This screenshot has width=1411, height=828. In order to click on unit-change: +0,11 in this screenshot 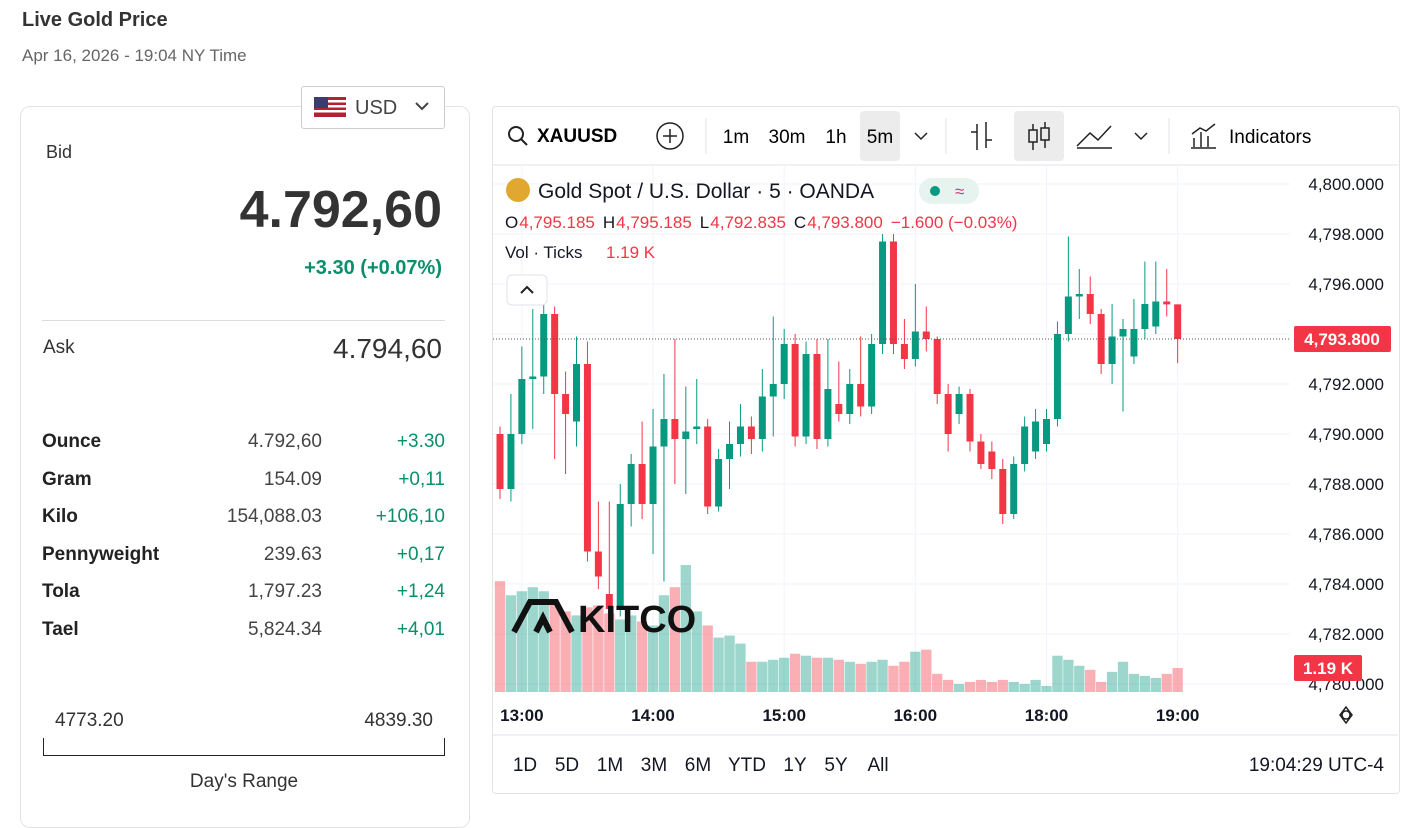, I will do `click(421, 479)`.